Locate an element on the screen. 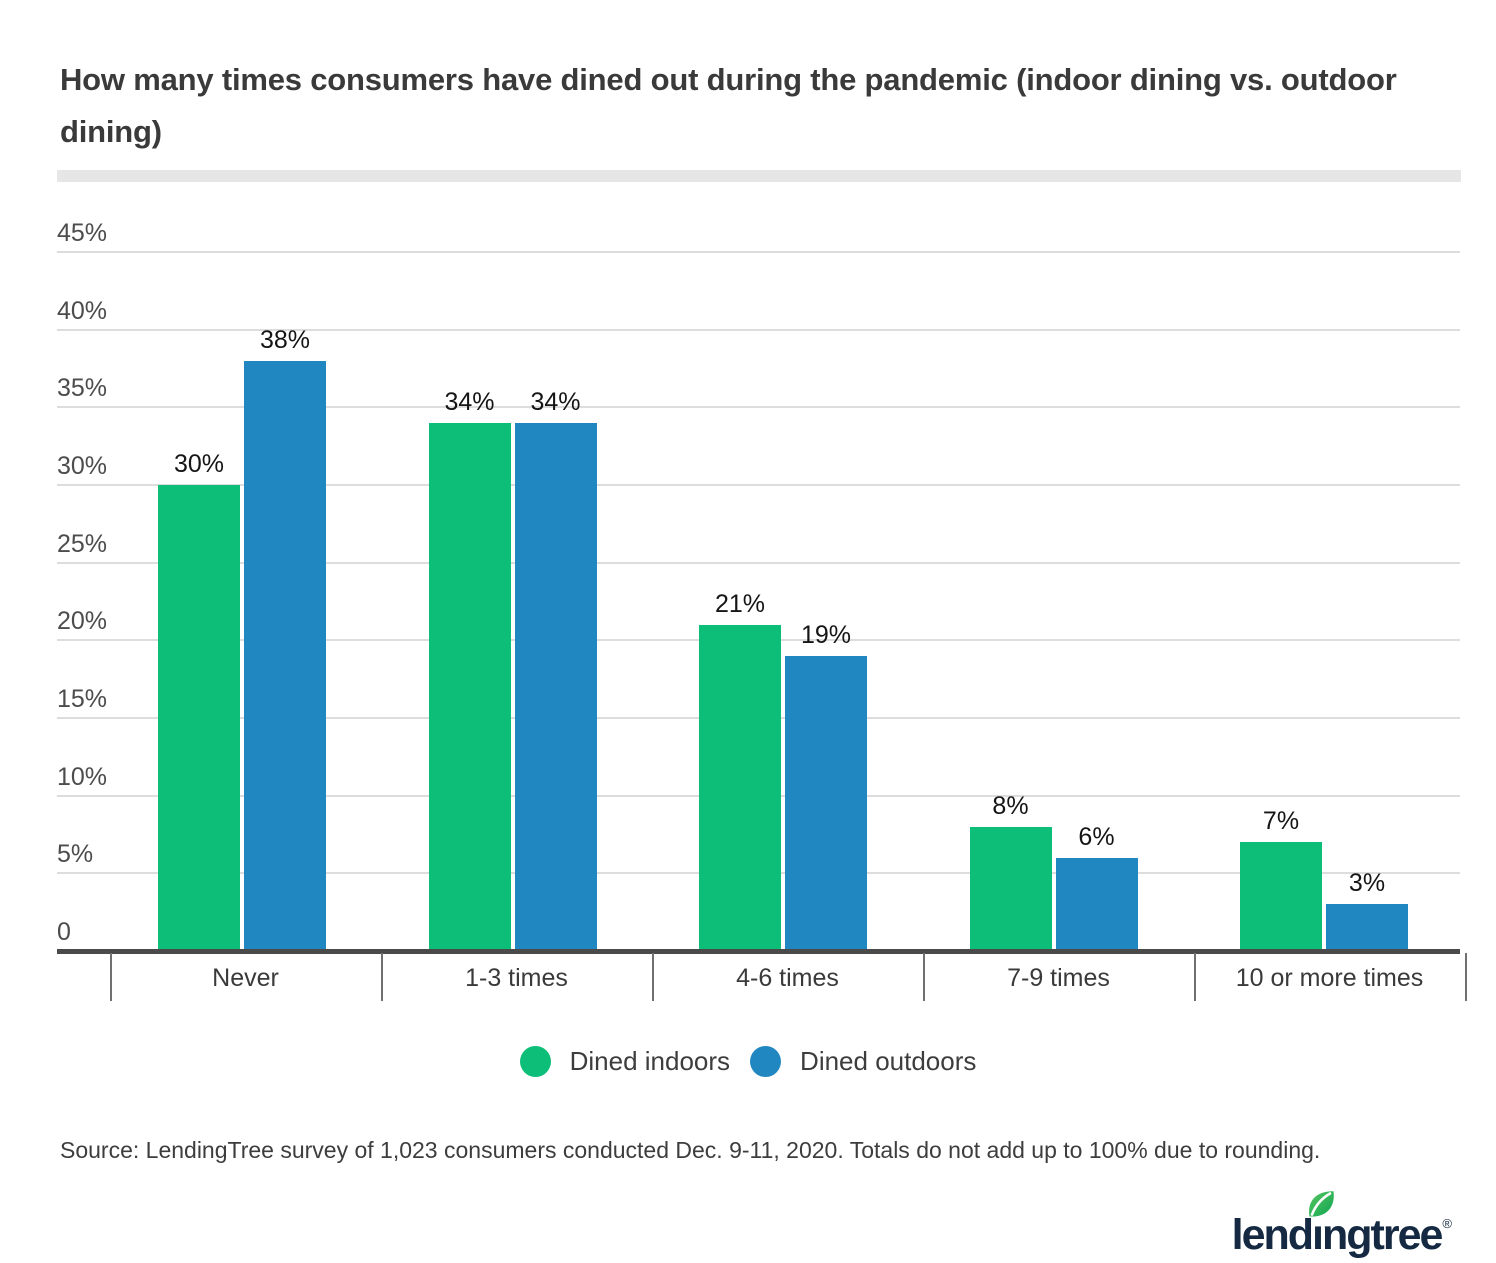  x-axis-line is located at coordinates (758, 951).